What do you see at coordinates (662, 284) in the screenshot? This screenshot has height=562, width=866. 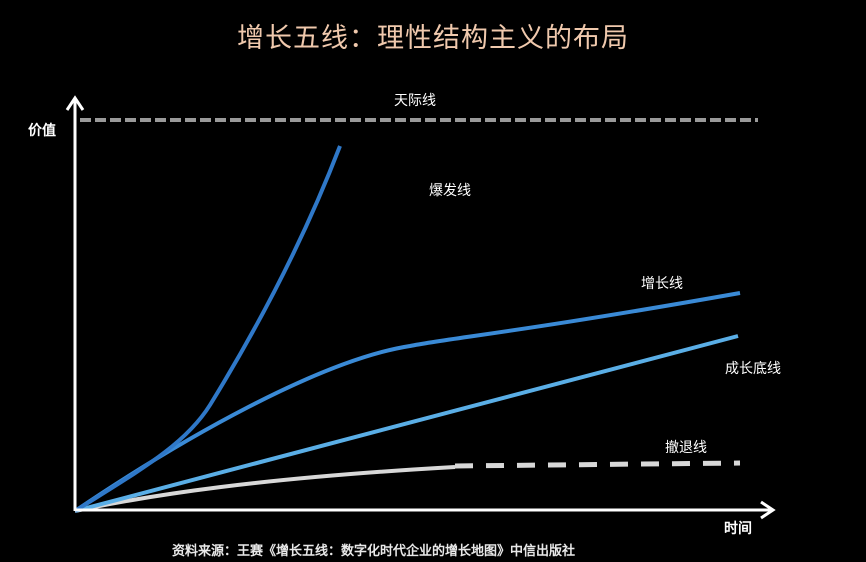 I see `growth-line-label: 增长线` at bounding box center [662, 284].